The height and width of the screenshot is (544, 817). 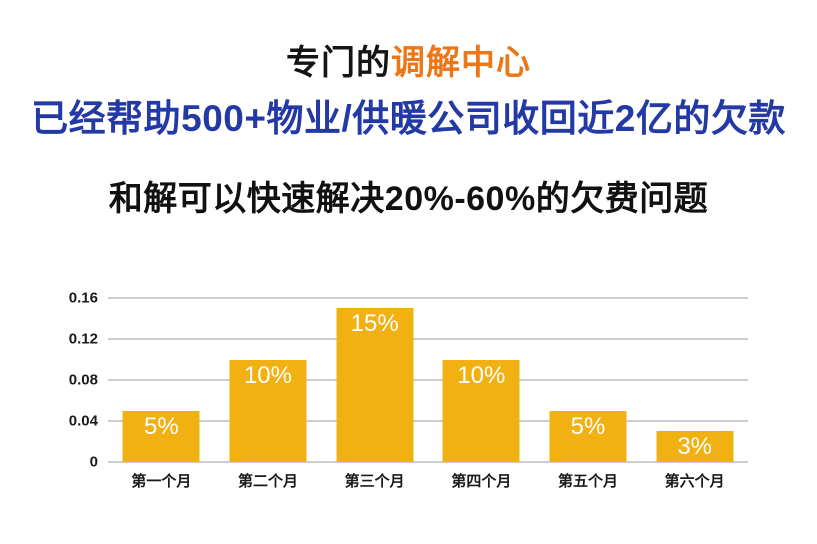 I want to click on bar-slot: 5% 第一个月, so click(x=161, y=394).